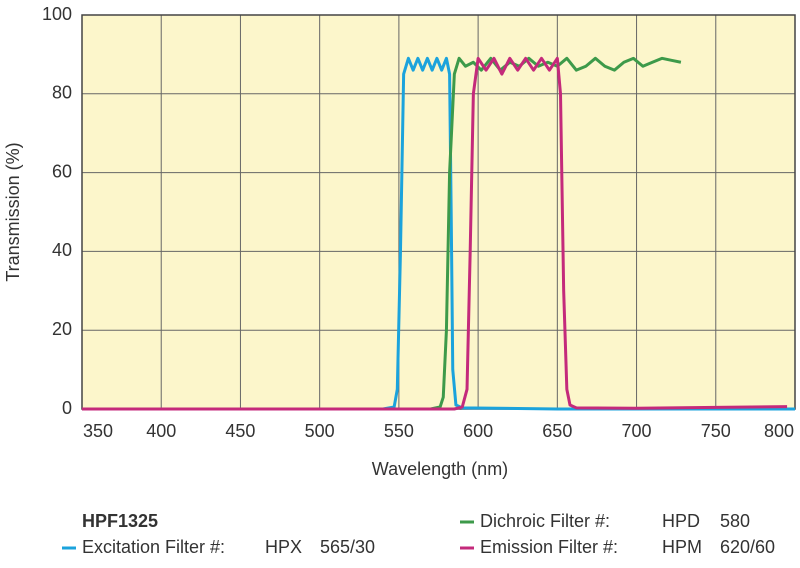 This screenshot has height=568, width=800. I want to click on y-tick-label: 60, so click(62, 171).